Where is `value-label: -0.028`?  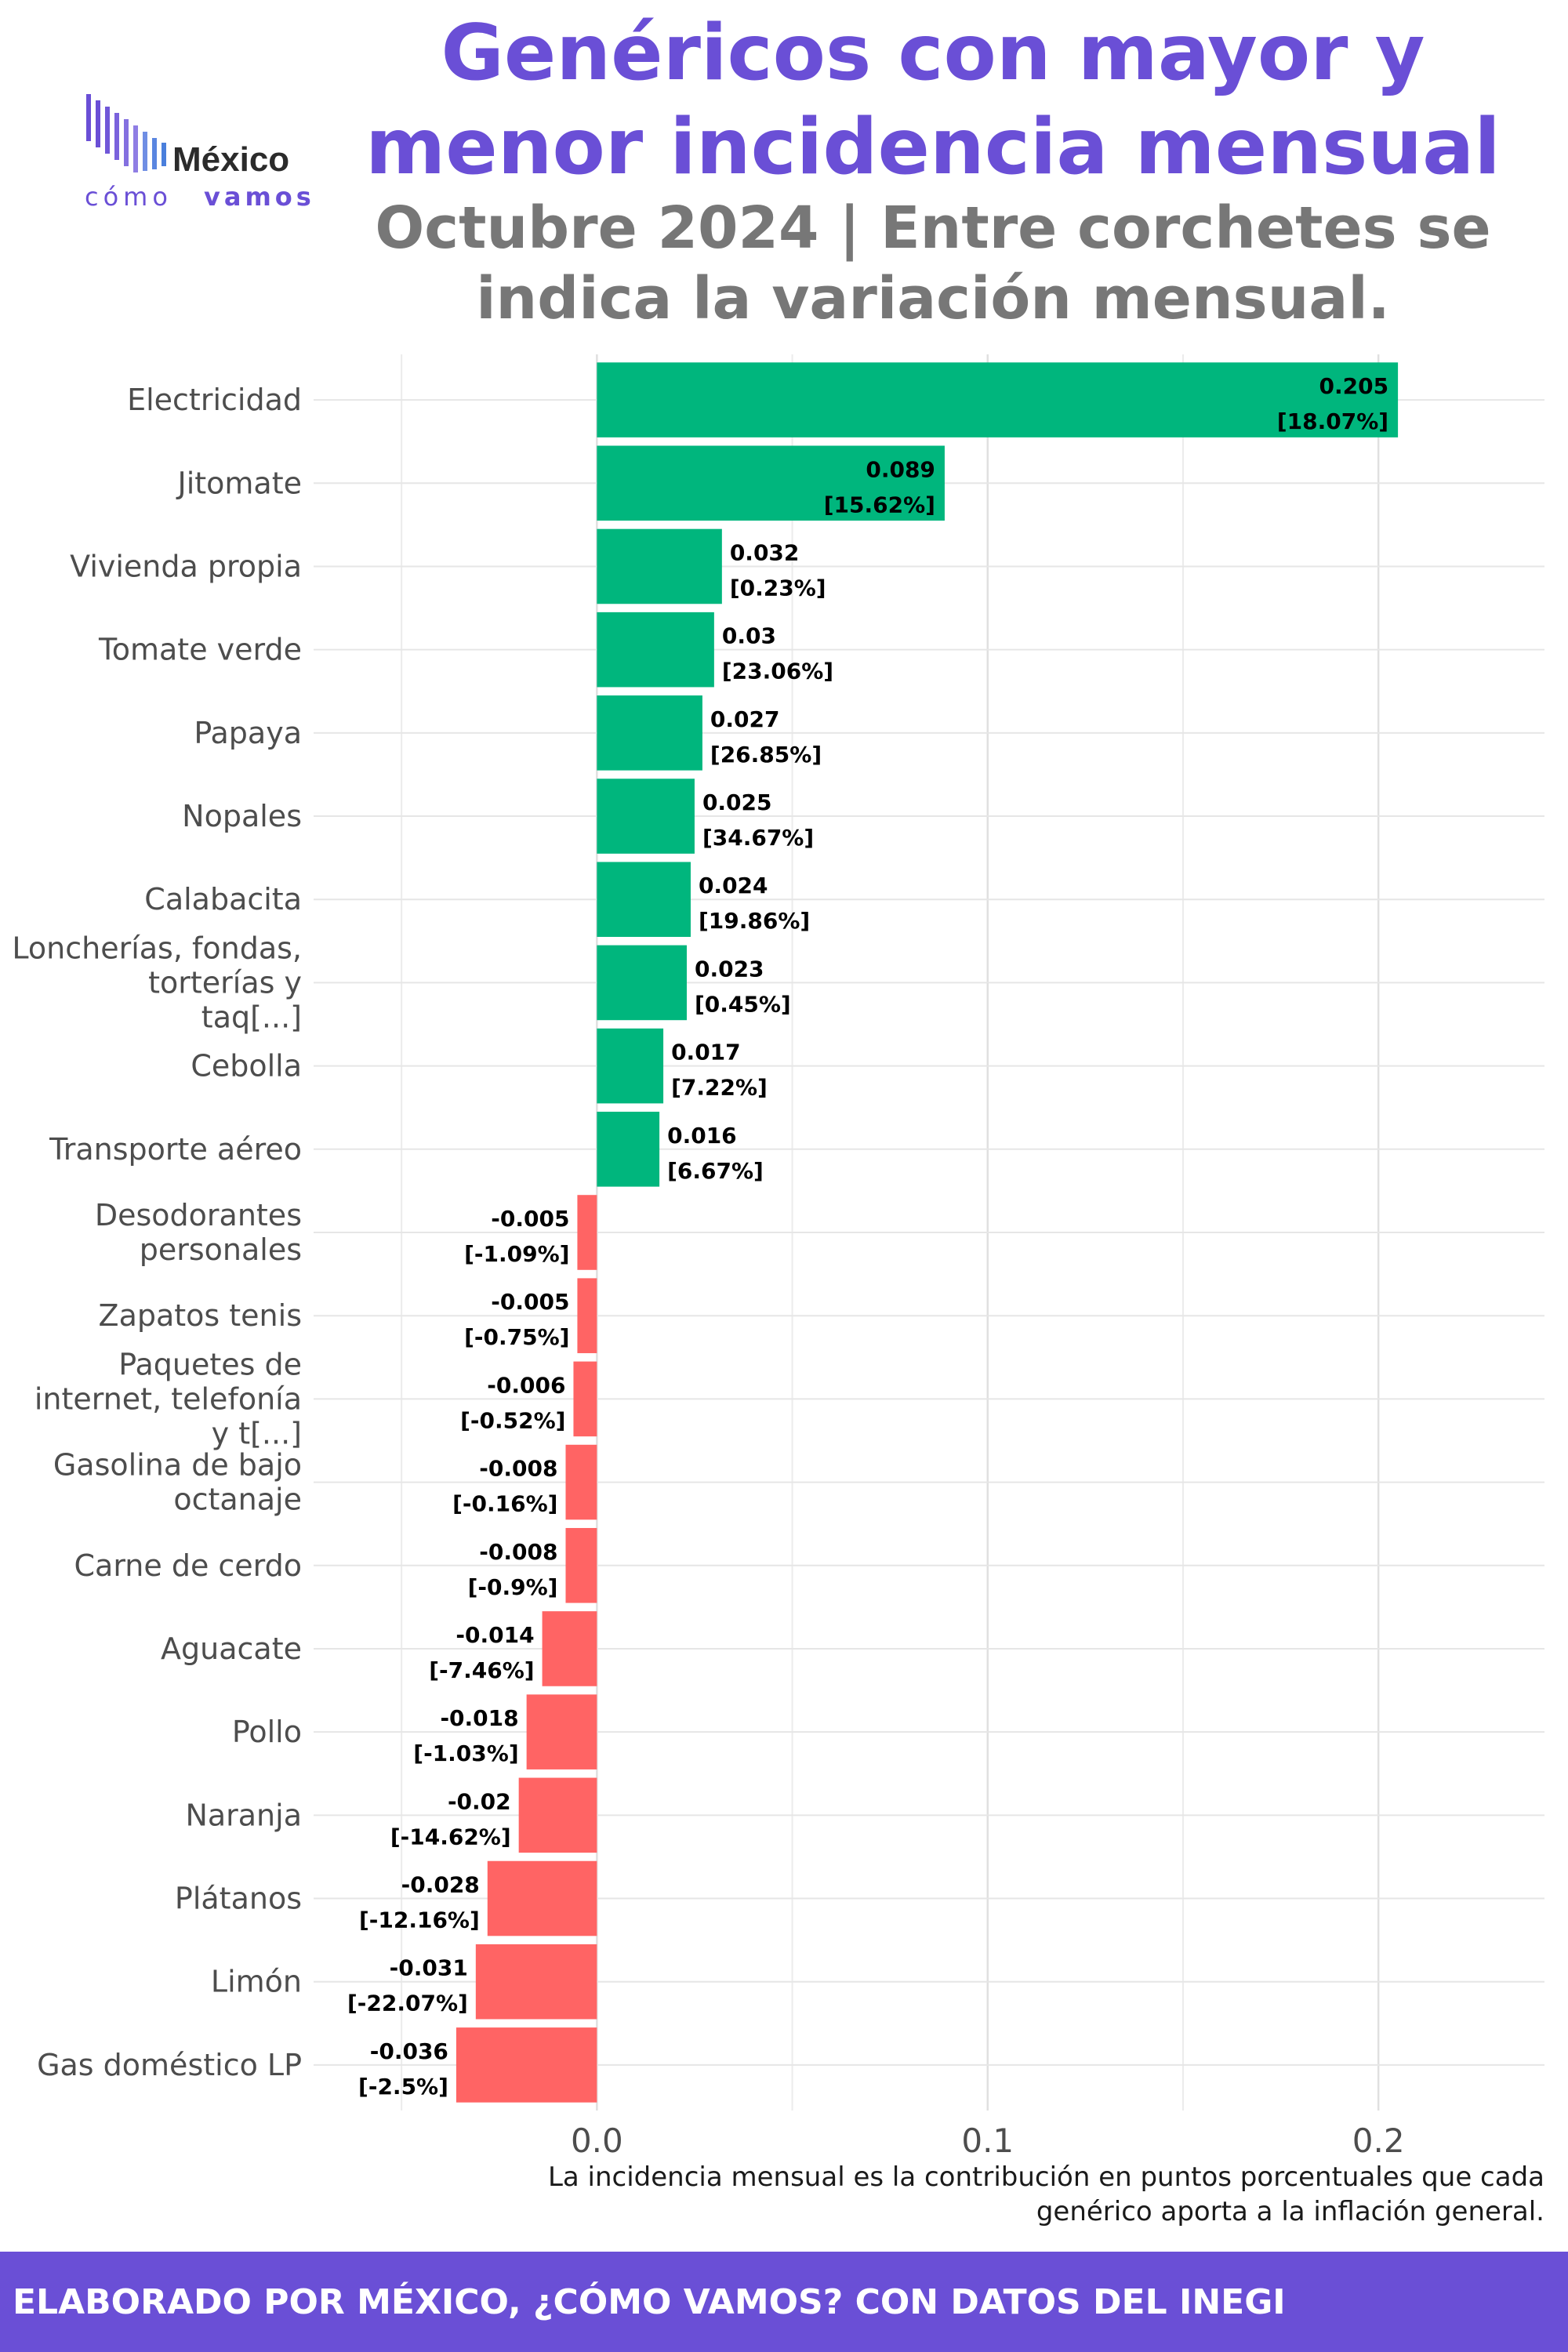
value-label: -0.028 is located at coordinates (440, 1885).